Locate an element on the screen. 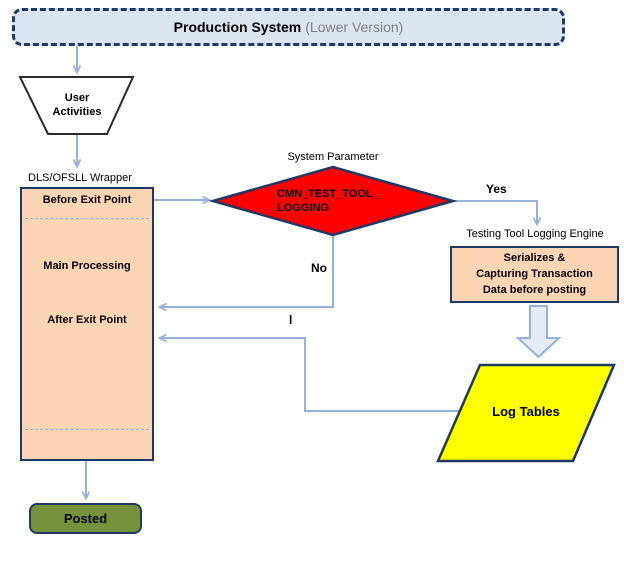 This screenshot has width=624, height=578. page-title: Production System (Lower Version) is located at coordinates (288, 27).